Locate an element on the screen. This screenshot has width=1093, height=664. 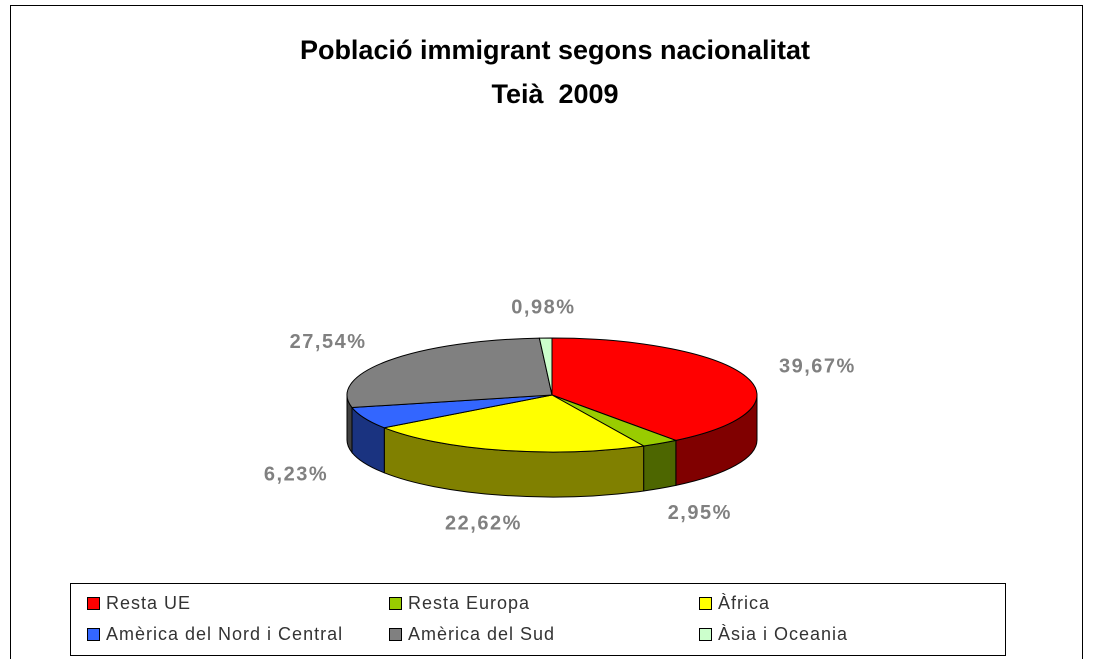
data-label: 0,98% is located at coordinates (543, 307).